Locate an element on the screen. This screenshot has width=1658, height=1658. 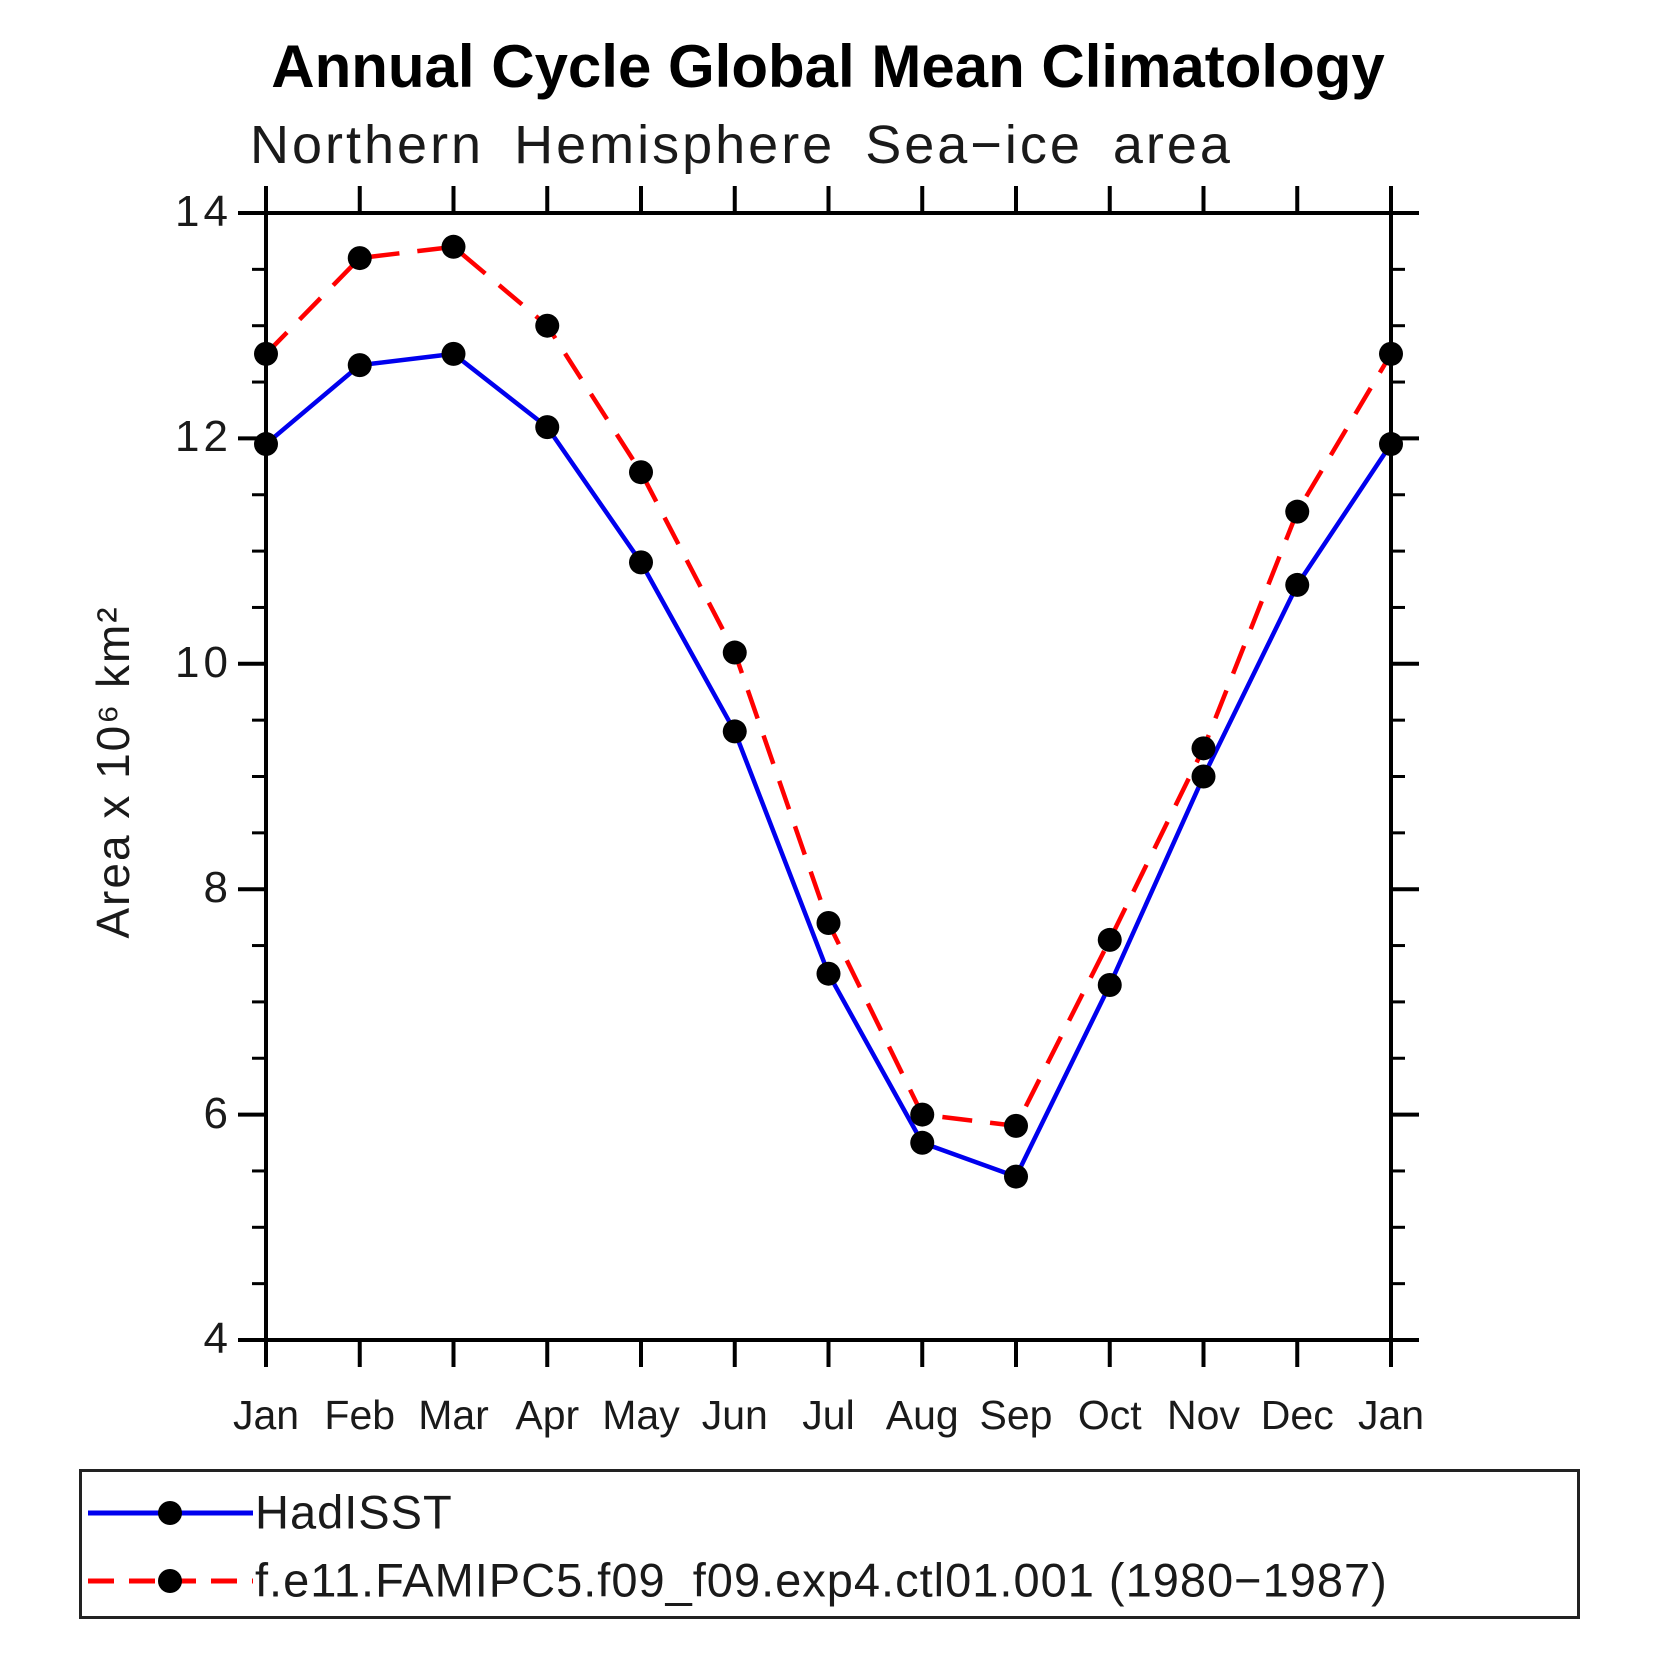
x-tick-label: Mar is located at coordinates (453, 1415).